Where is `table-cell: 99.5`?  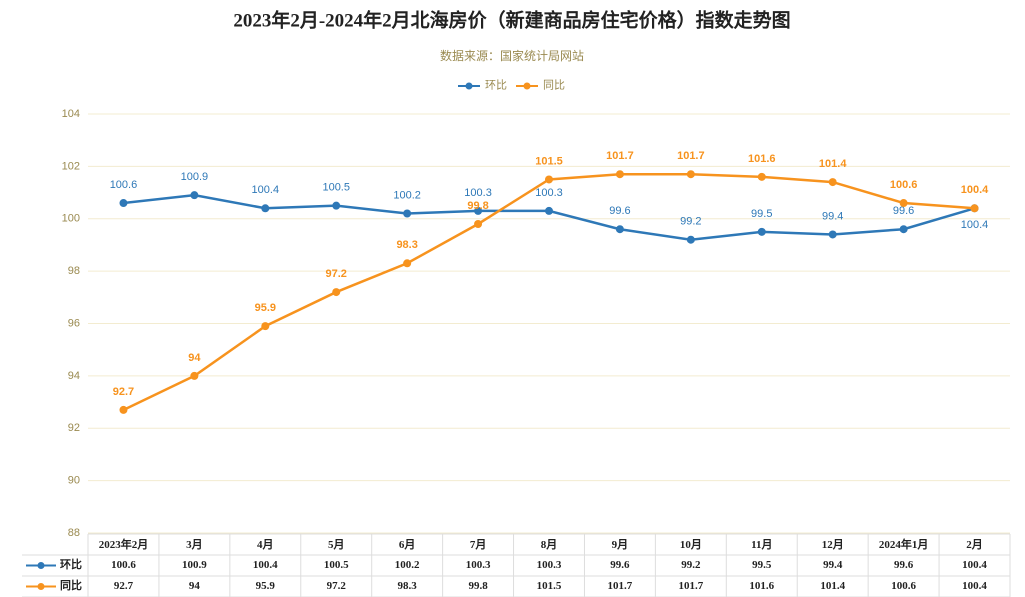
table-cell: 99.5 is located at coordinates (762, 565).